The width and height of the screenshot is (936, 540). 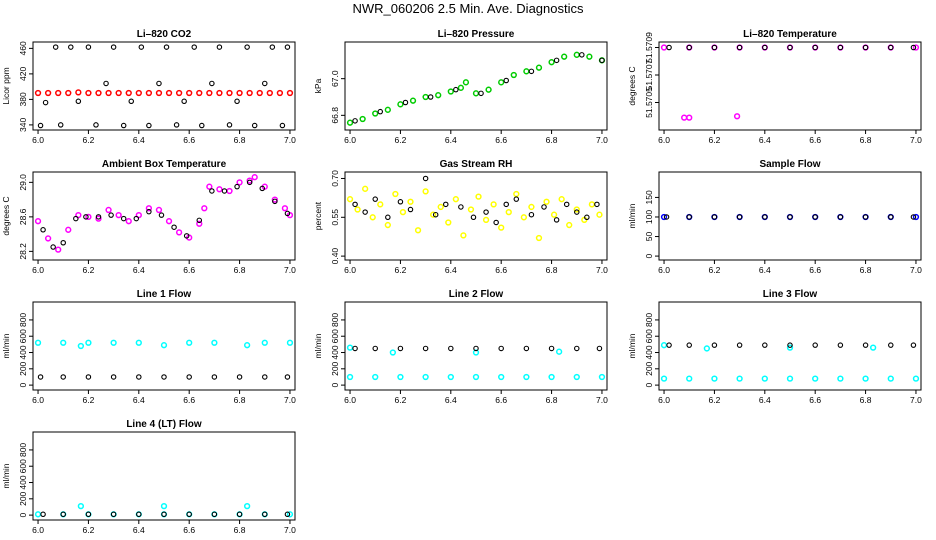 I want to click on y-tick-label: 600, so click(x=335, y=336).